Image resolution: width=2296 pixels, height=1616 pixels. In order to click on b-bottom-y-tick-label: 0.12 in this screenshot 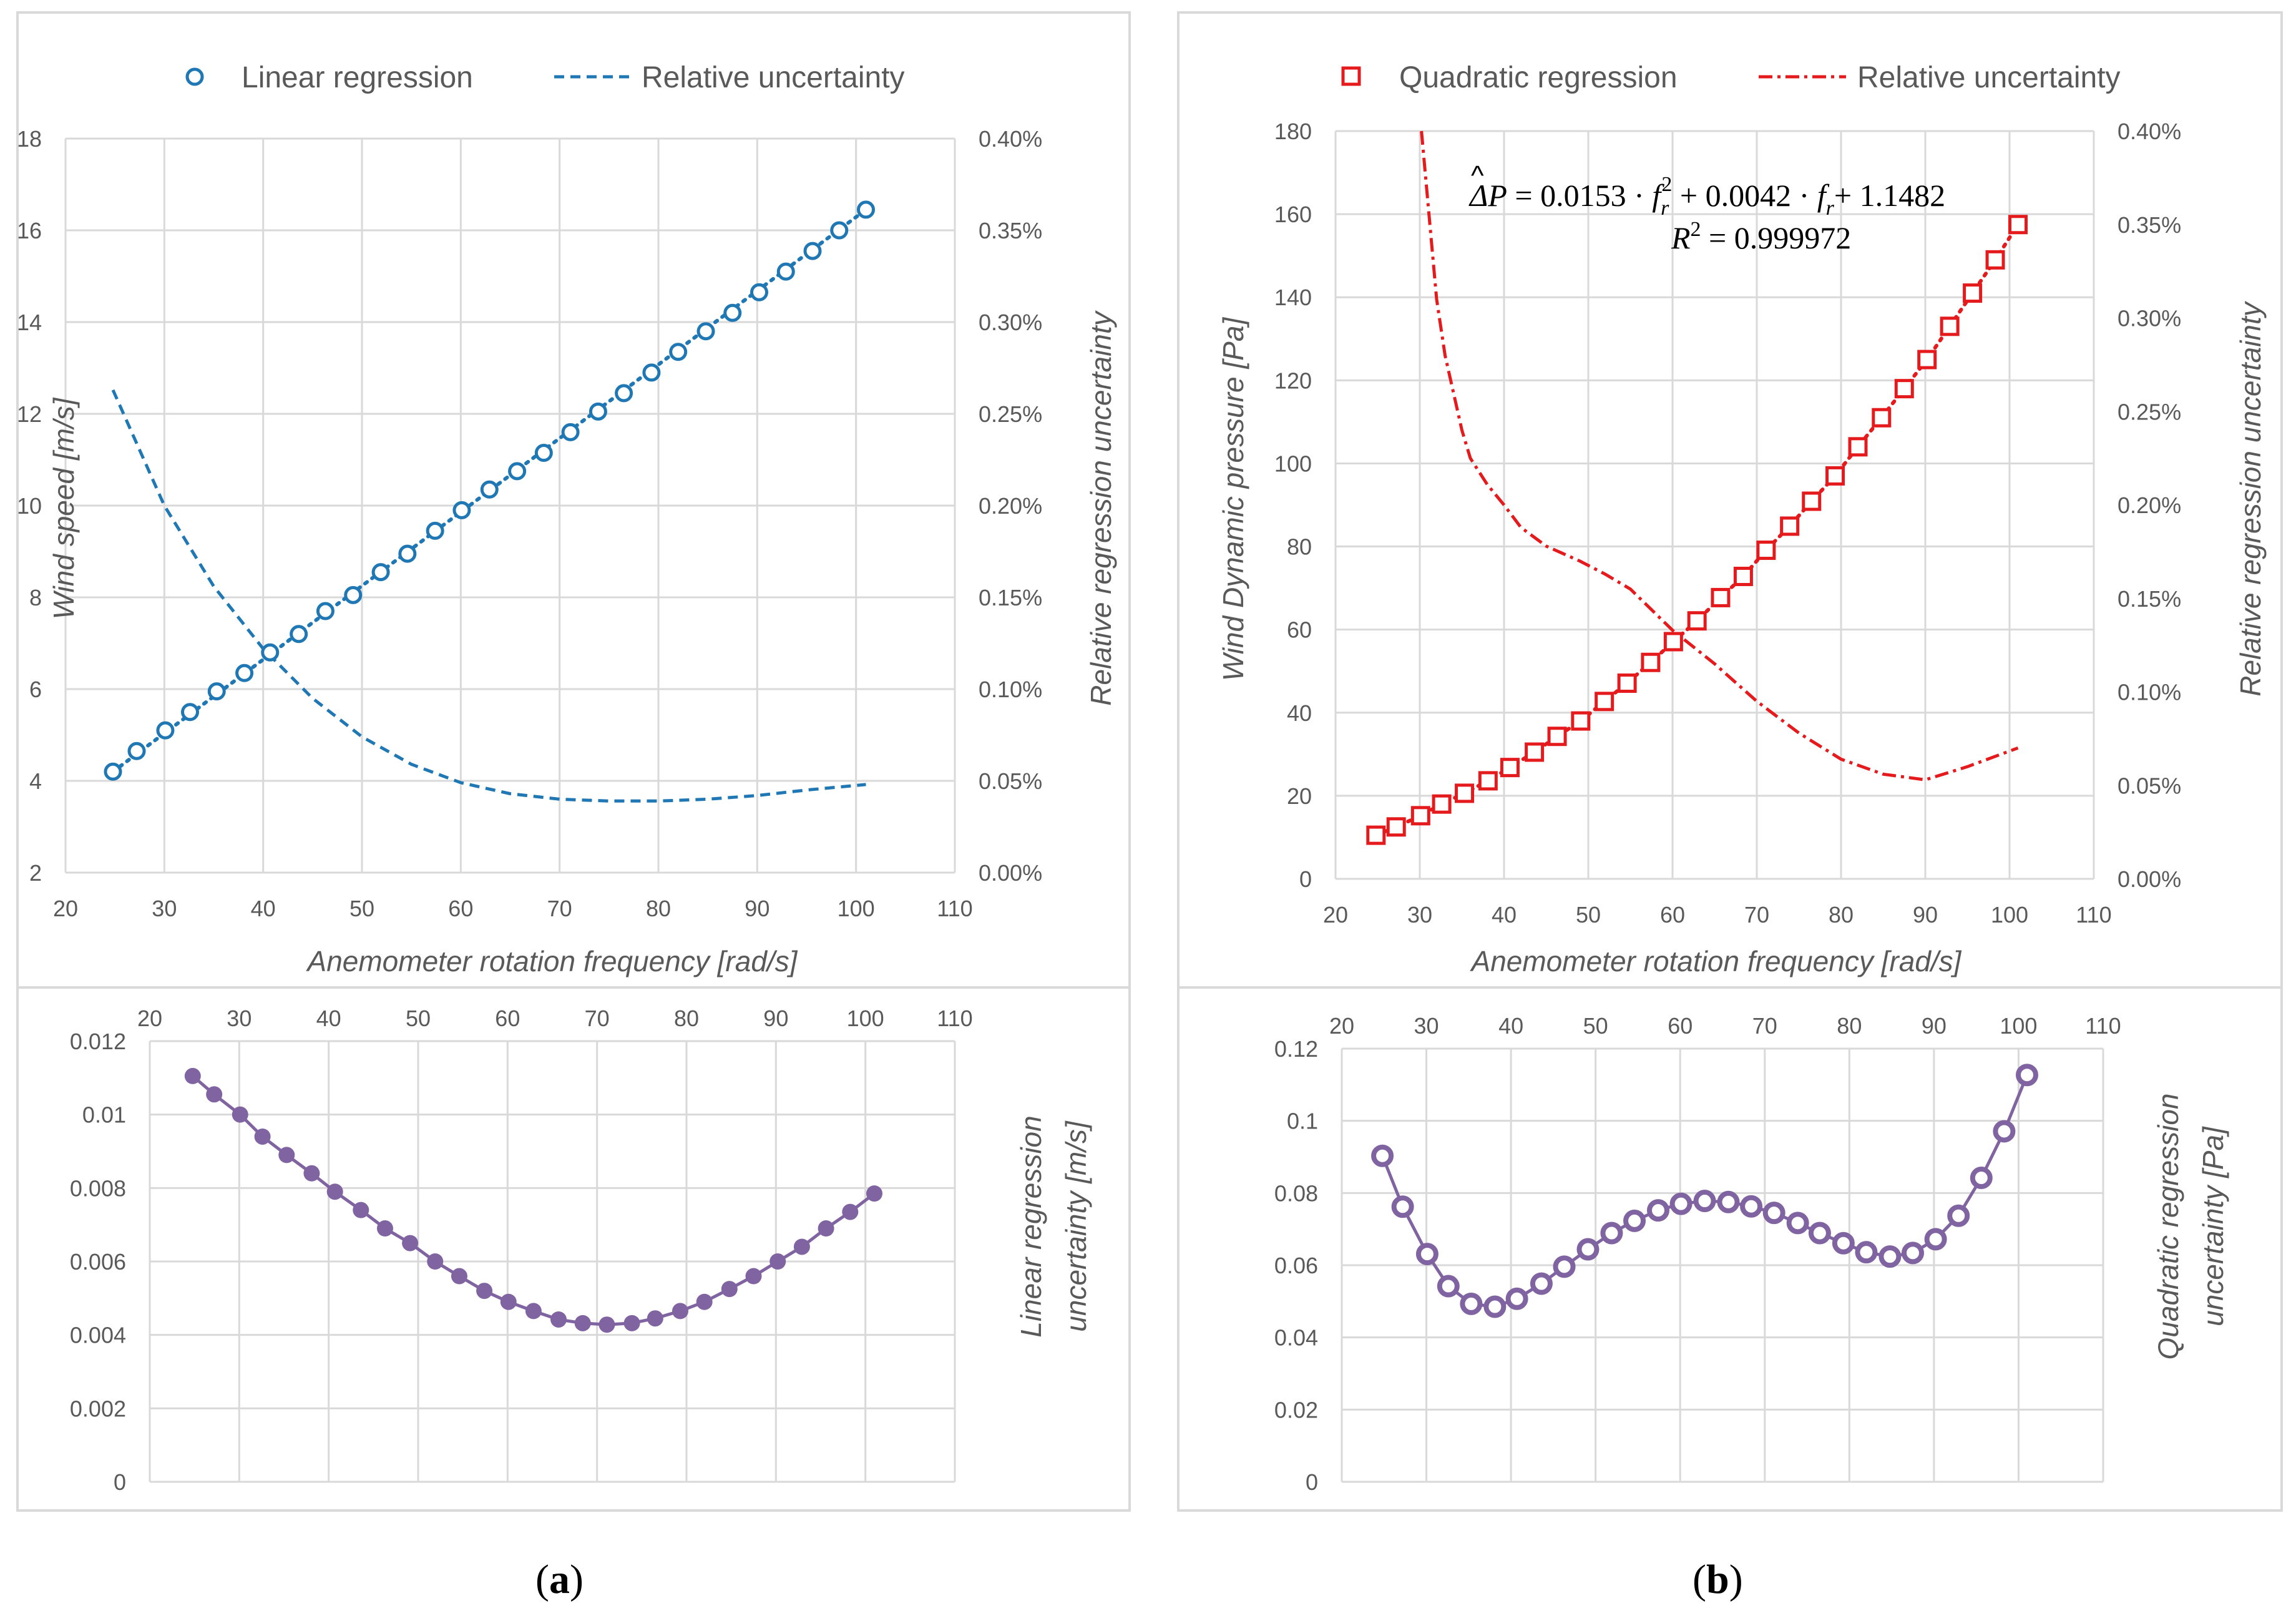, I will do `click(1296, 1049)`.